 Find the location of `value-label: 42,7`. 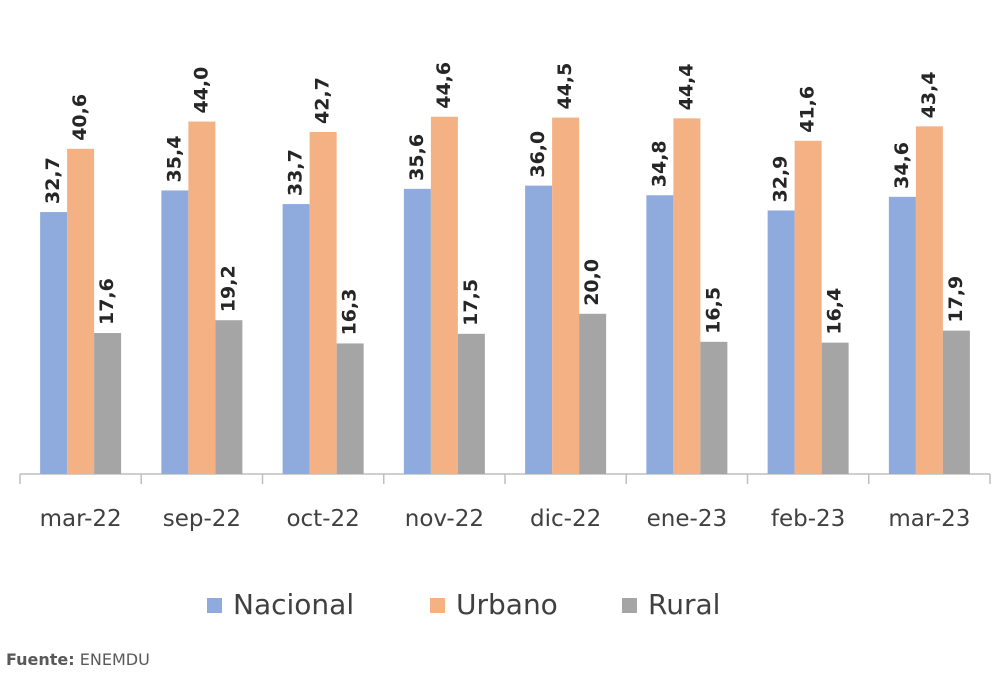

value-label: 42,7 is located at coordinates (323, 100).